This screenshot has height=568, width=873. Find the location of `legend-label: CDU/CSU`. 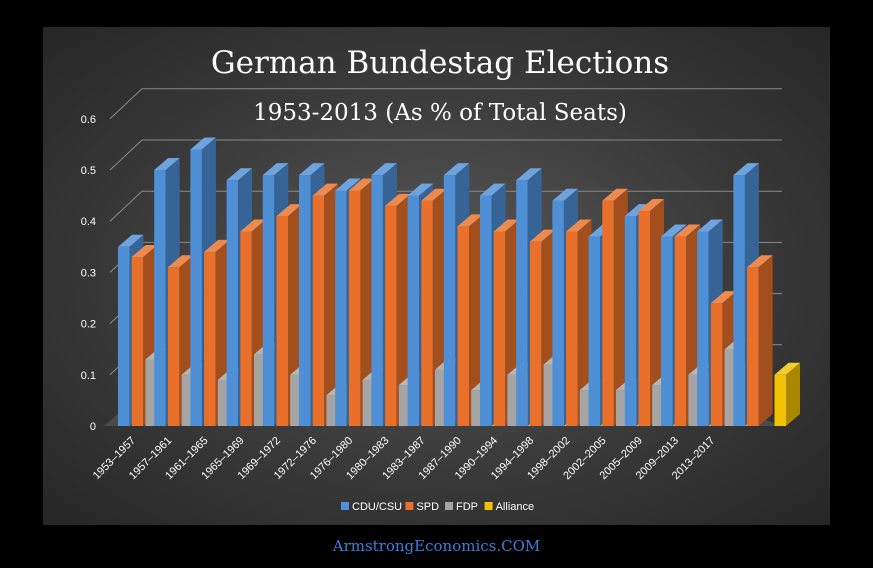

legend-label: CDU/CSU is located at coordinates (377, 507).